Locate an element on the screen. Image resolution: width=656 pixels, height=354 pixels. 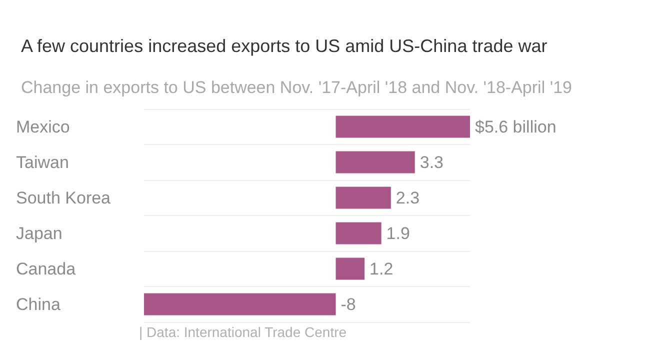
data-label: $5.6 billion is located at coordinates (515, 126).